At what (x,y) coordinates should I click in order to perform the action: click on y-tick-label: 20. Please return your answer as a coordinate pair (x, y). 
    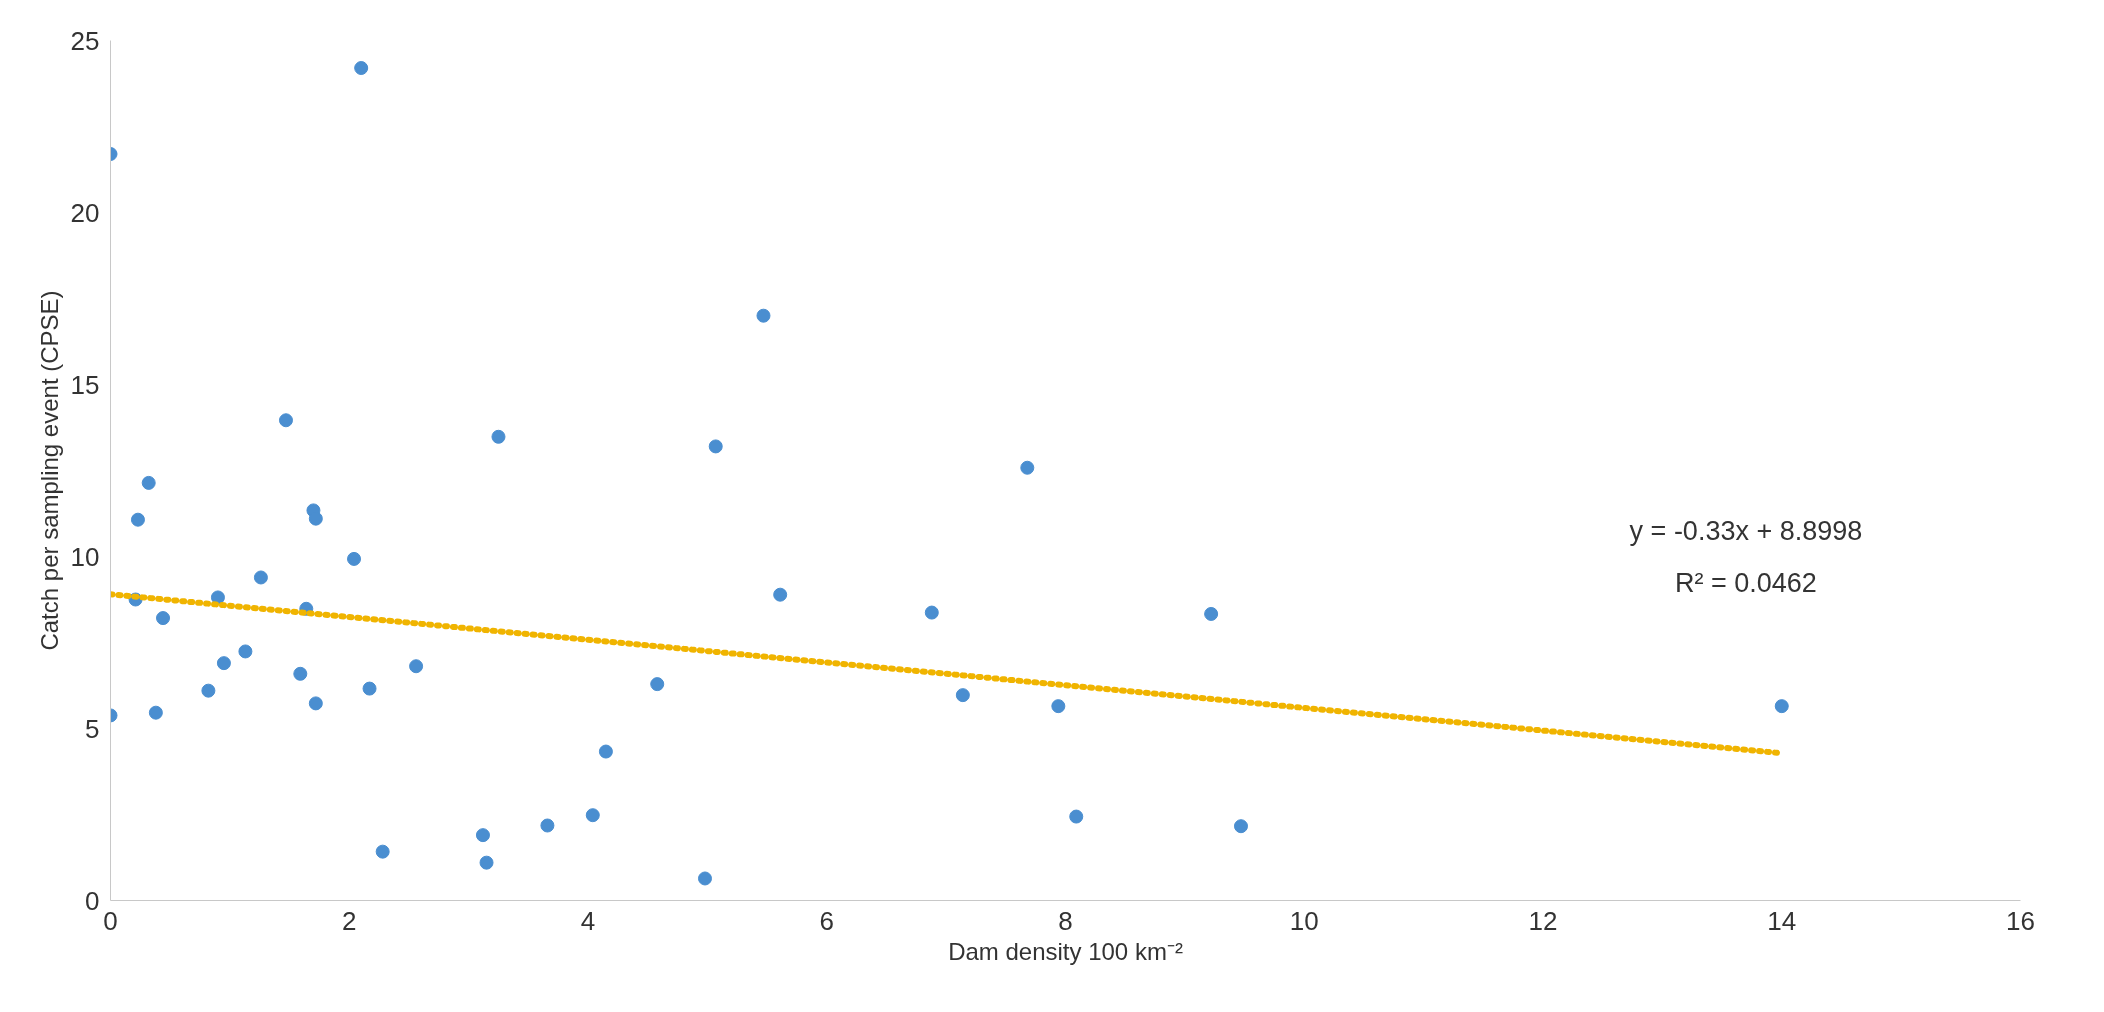
    Looking at the image, I should click on (85, 212).